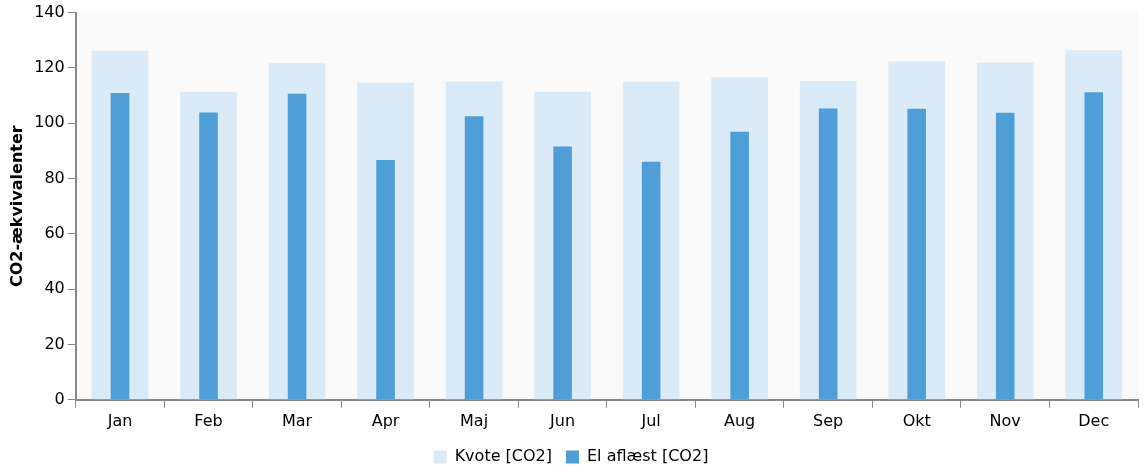 Image resolution: width=1148 pixels, height=475 pixels. I want to click on x-tick-label: Nov, so click(1005, 420).